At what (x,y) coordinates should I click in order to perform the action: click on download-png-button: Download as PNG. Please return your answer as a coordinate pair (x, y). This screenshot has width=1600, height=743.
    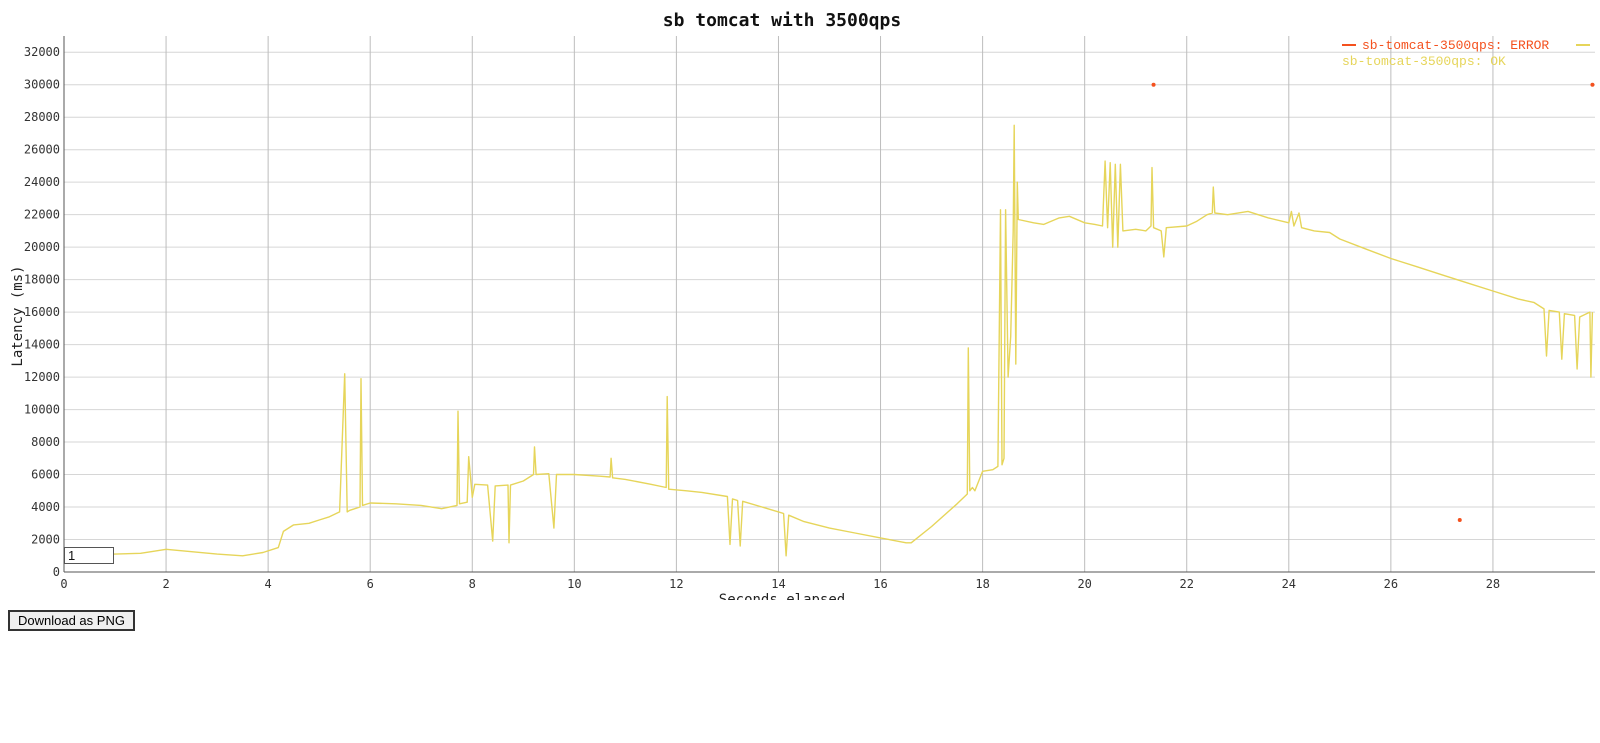
    Looking at the image, I should click on (71, 620).